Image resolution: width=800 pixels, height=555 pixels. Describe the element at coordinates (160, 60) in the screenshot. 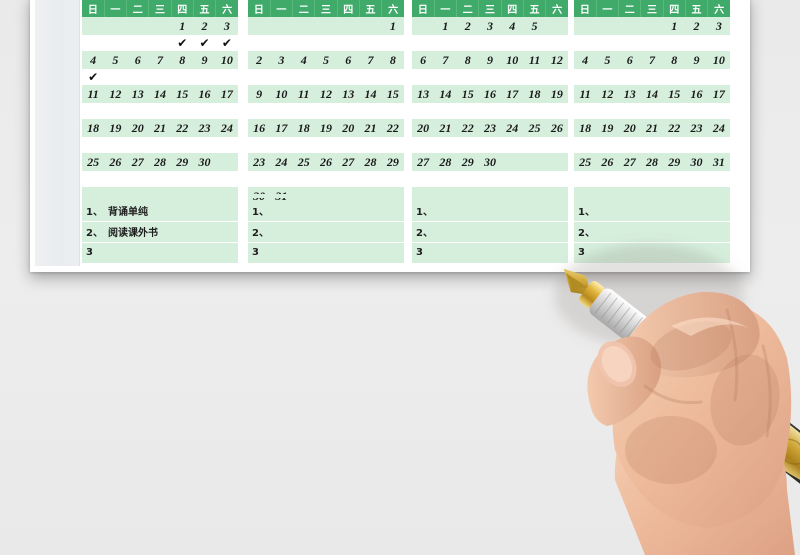

I see `day-cell: 7` at that location.